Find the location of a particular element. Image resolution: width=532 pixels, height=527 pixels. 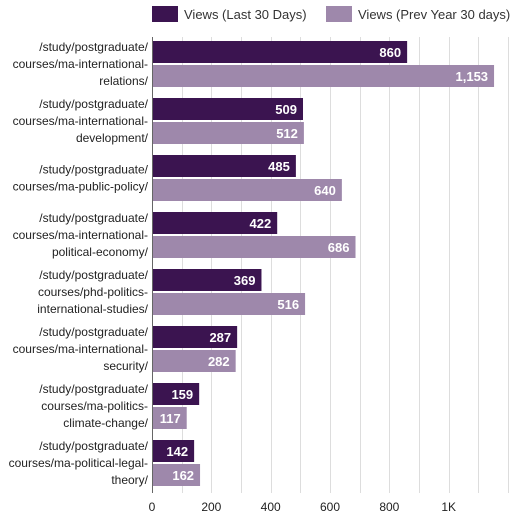

data-label-series-1-category-3: 485 is located at coordinates (279, 166).